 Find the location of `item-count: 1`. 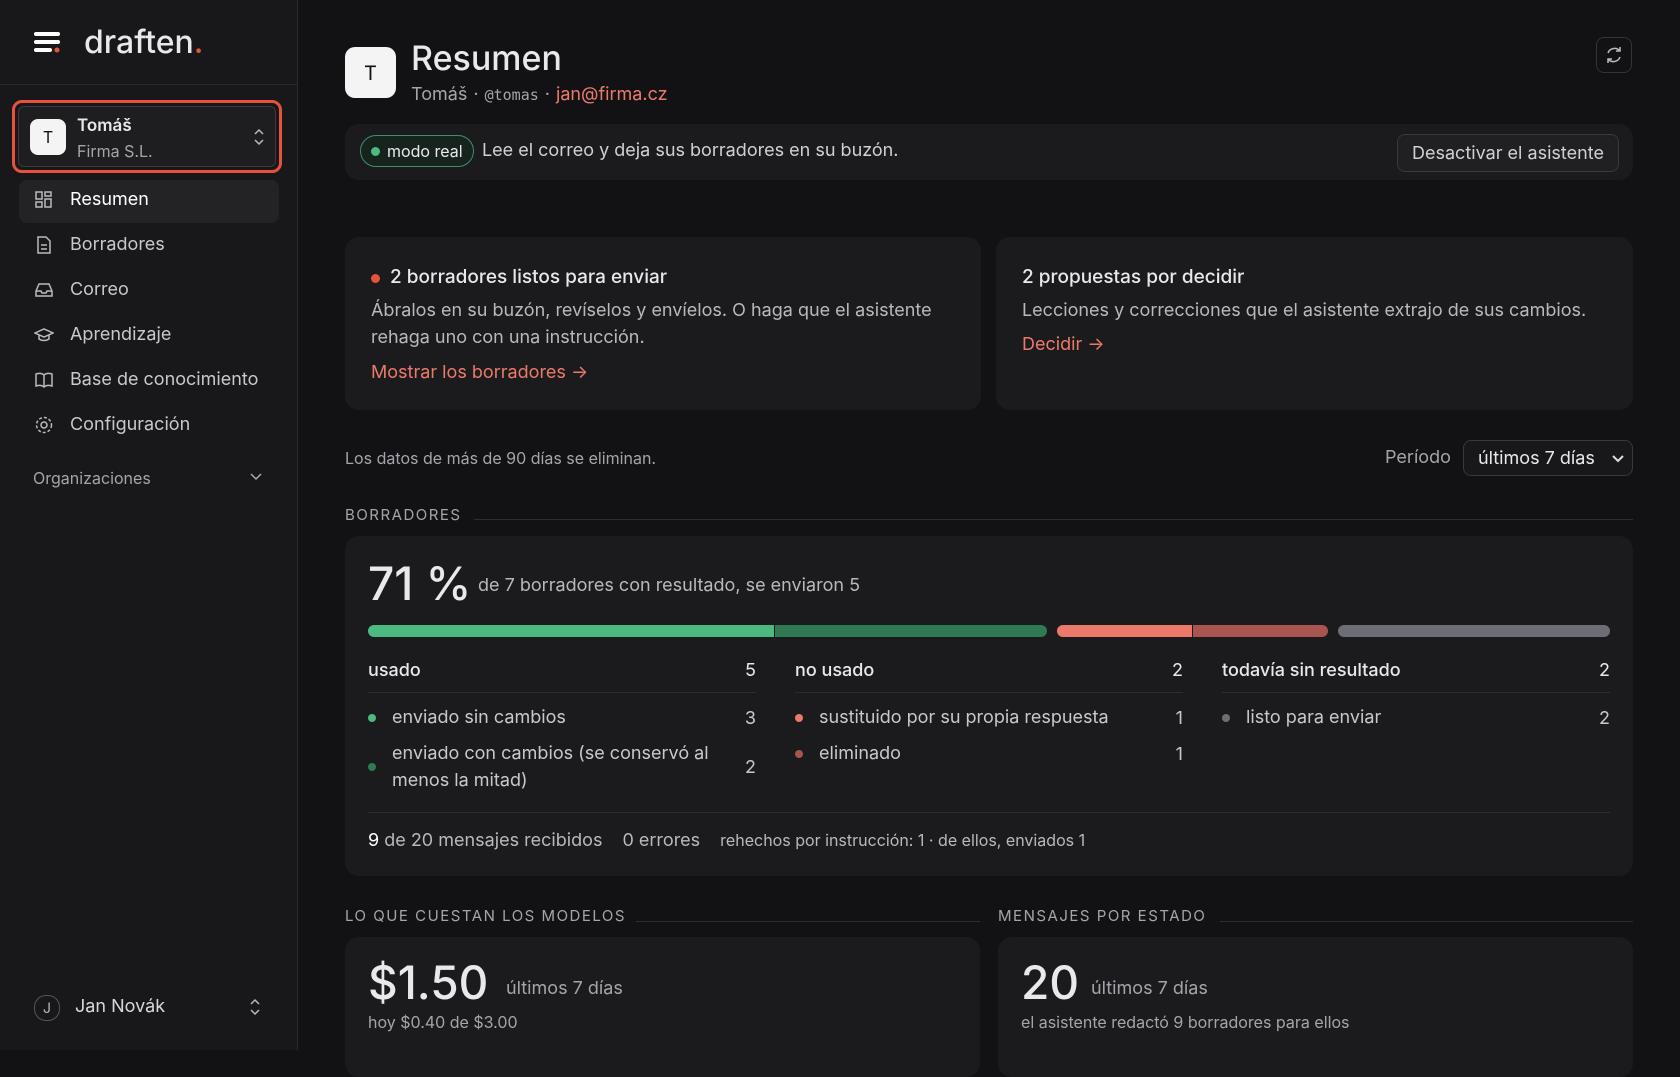

item-count: 1 is located at coordinates (1179, 754).